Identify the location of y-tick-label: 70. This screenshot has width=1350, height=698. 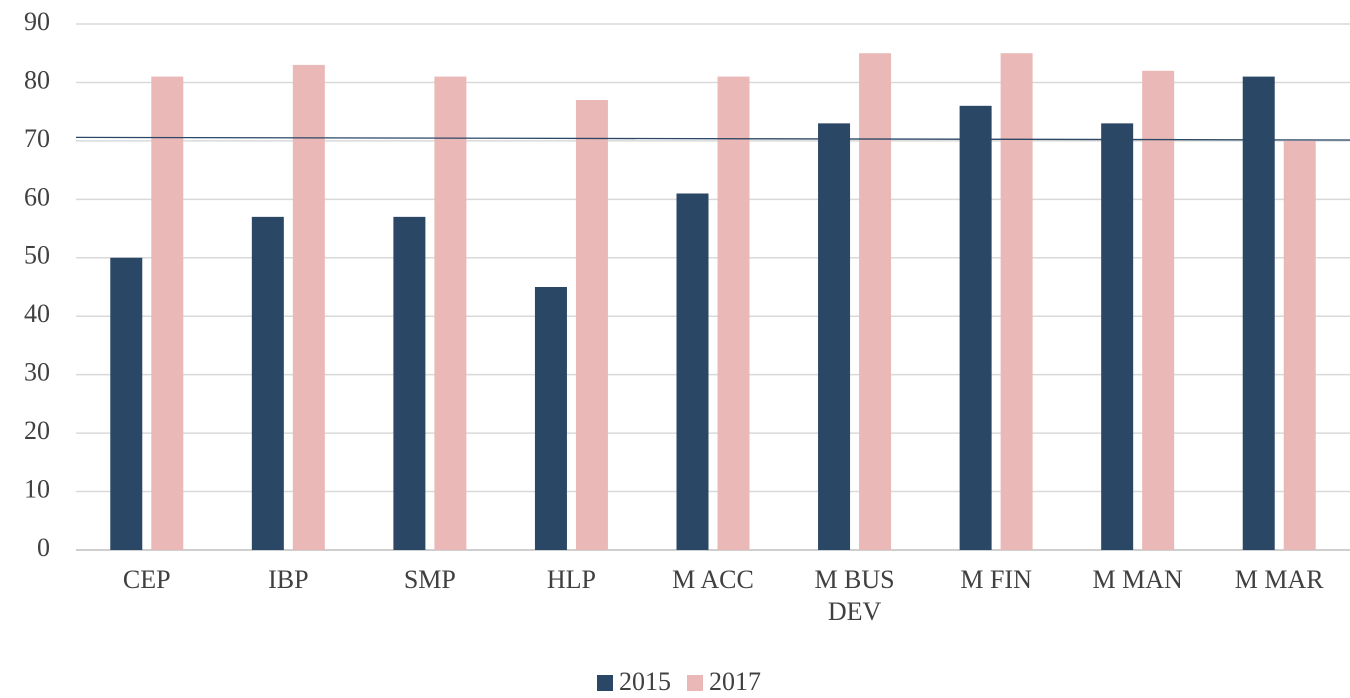
(37, 138).